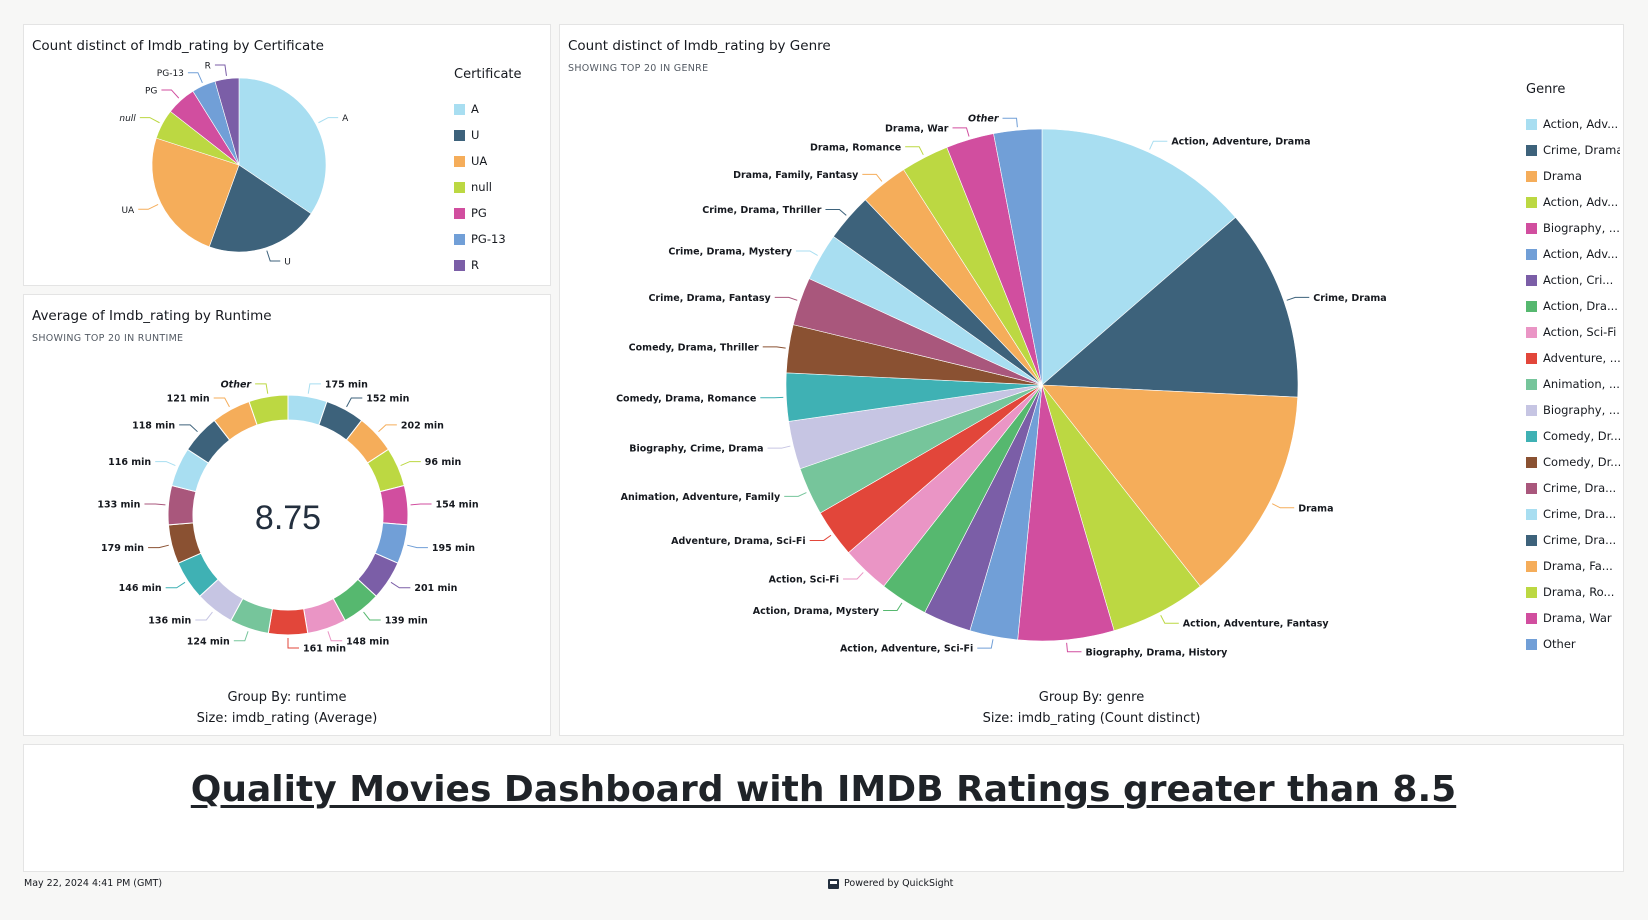  Describe the element at coordinates (893, 606) in the screenshot. I see `genre-leader-action-drama-mystery` at that location.